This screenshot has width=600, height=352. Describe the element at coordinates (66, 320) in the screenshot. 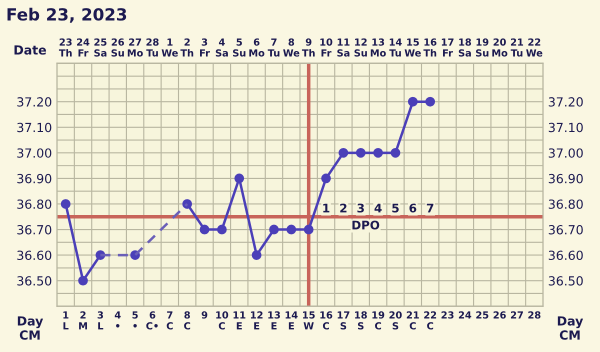

I see `x-tick-label: 1 L` at that location.